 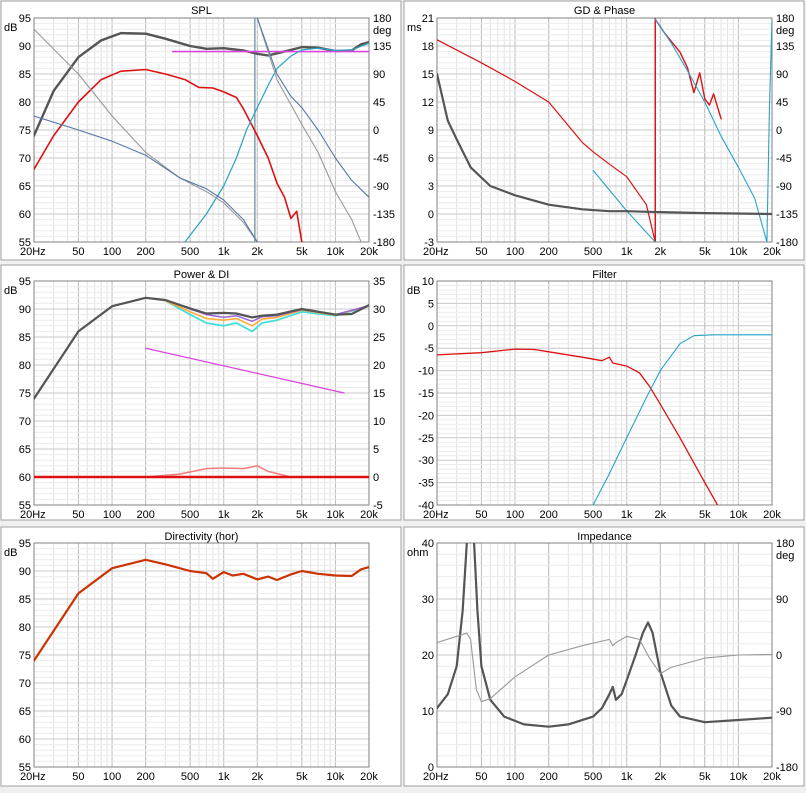 I want to click on y-left-tick-label: 5, so click(x=431, y=304).